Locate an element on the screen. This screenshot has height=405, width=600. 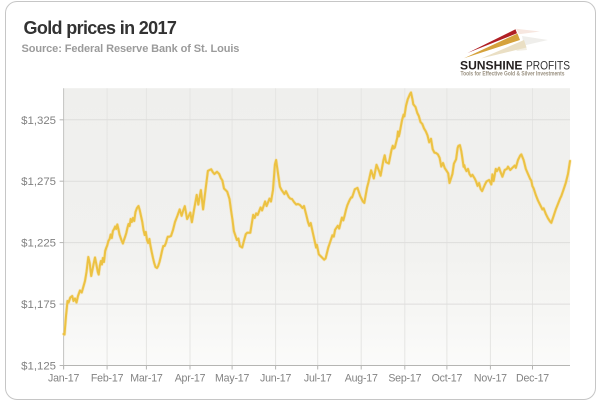
svg-text: Apr-17 is located at coordinates (190, 379).